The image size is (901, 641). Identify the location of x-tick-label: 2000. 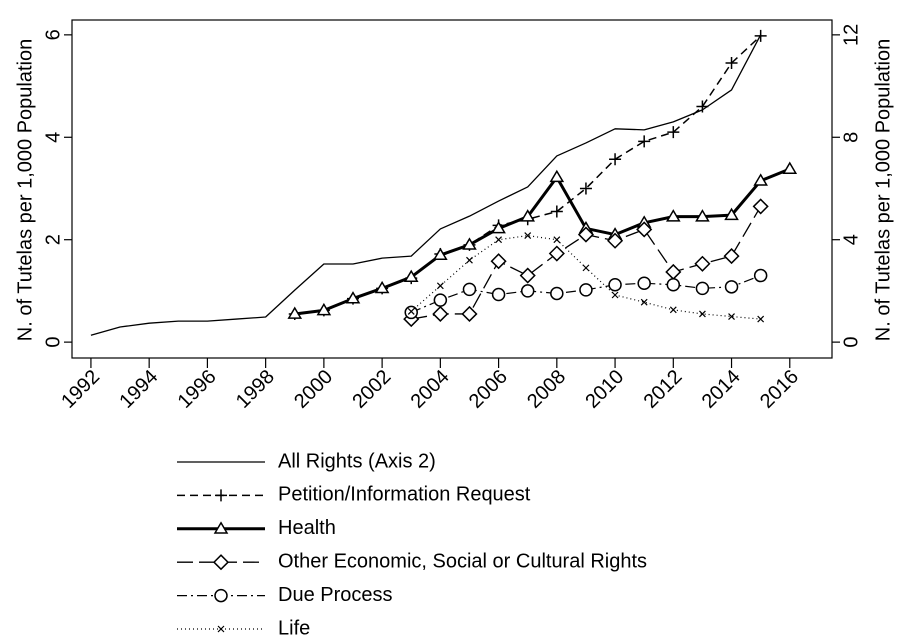
(313, 389).